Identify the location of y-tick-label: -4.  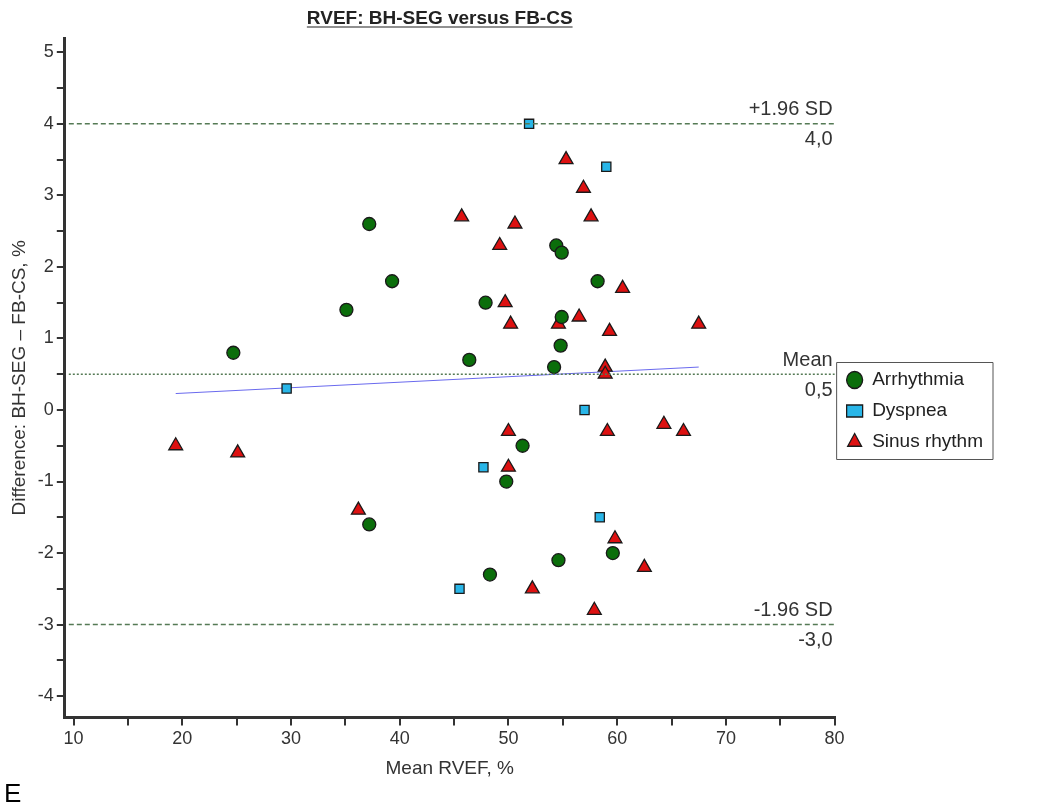
(45, 695).